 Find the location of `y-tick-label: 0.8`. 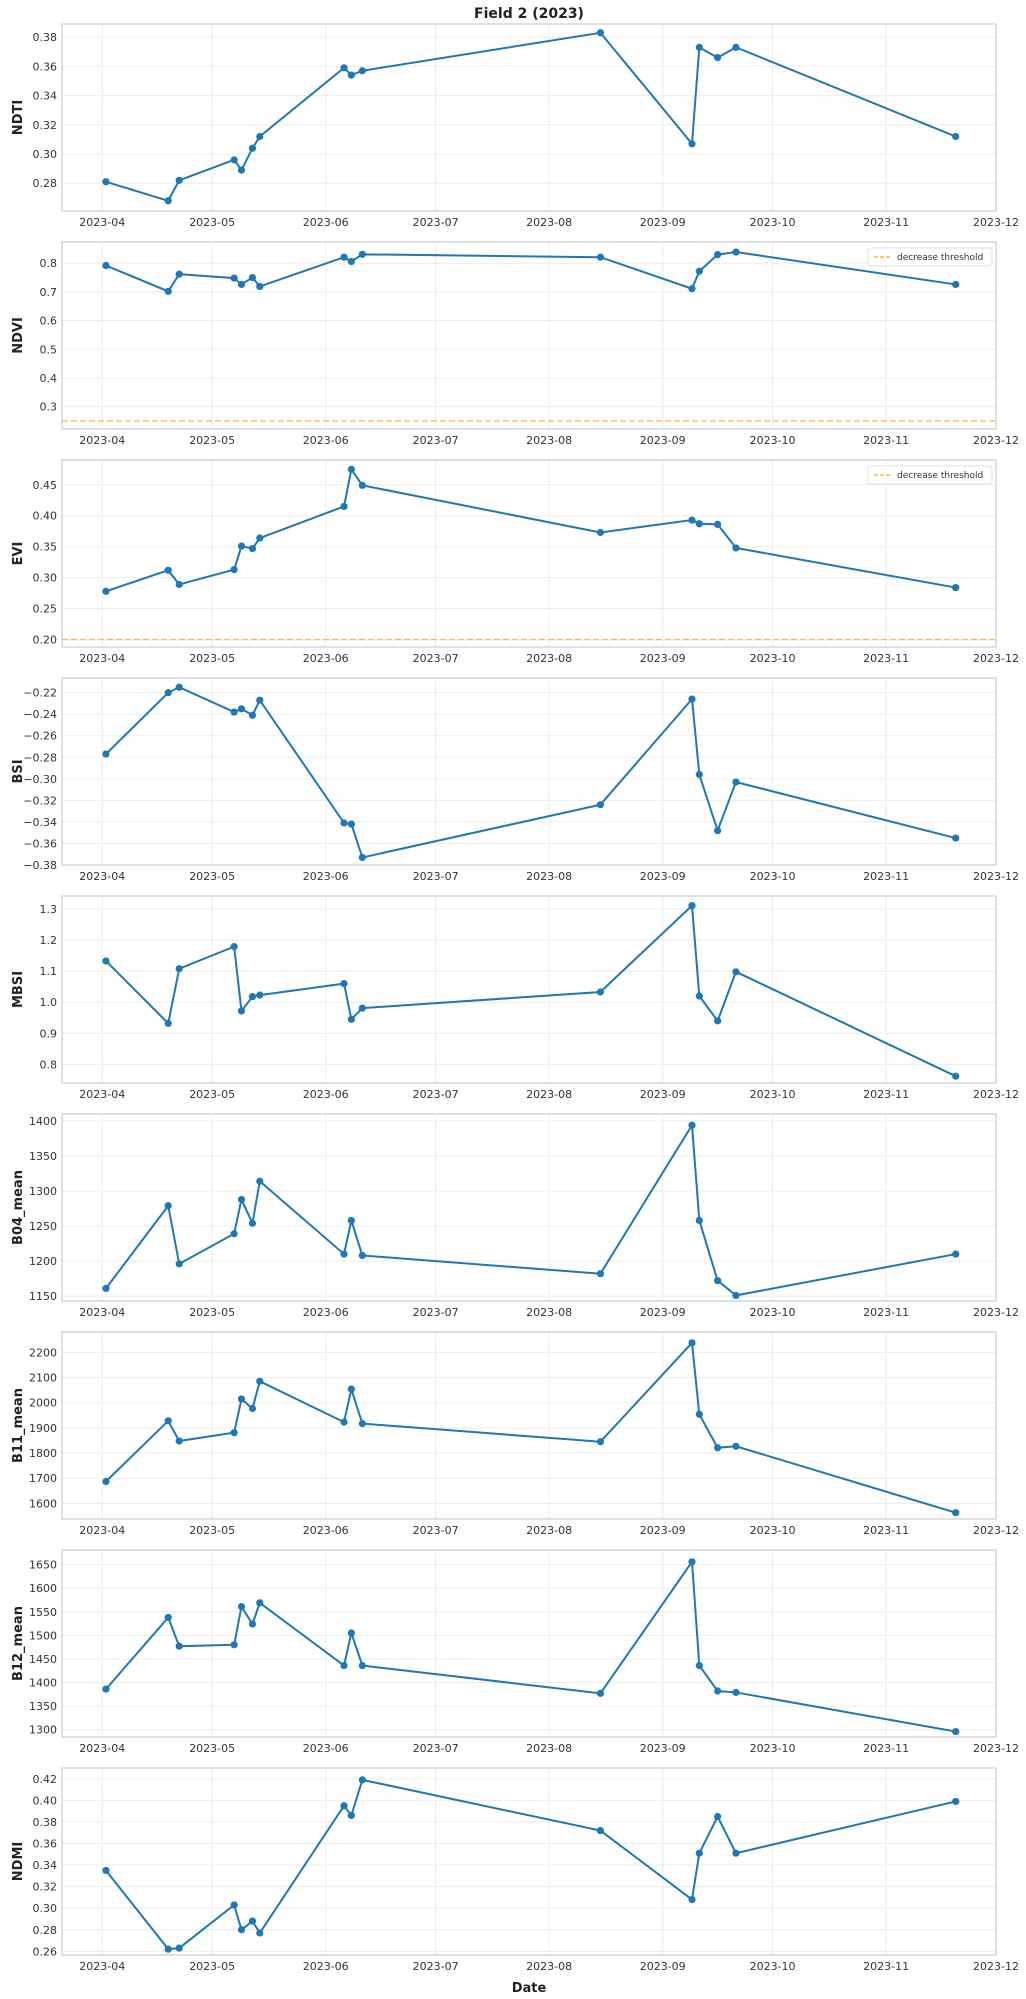

y-tick-label: 0.8 is located at coordinates (49, 263).